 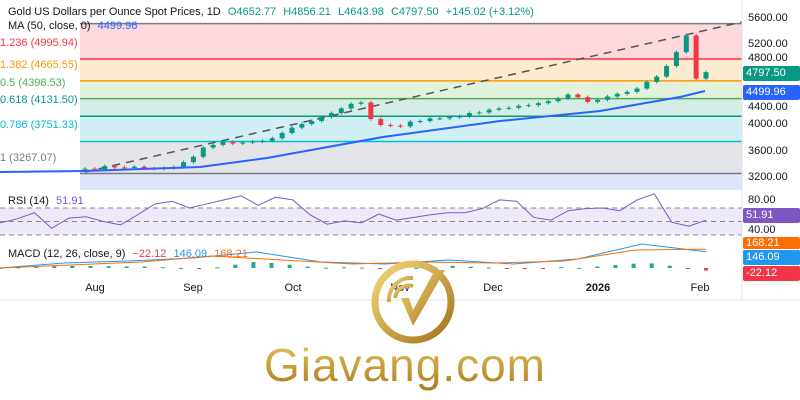 What do you see at coordinates (762, 230) in the screenshot?
I see `rsi-axis-40: 40.00` at bounding box center [762, 230].